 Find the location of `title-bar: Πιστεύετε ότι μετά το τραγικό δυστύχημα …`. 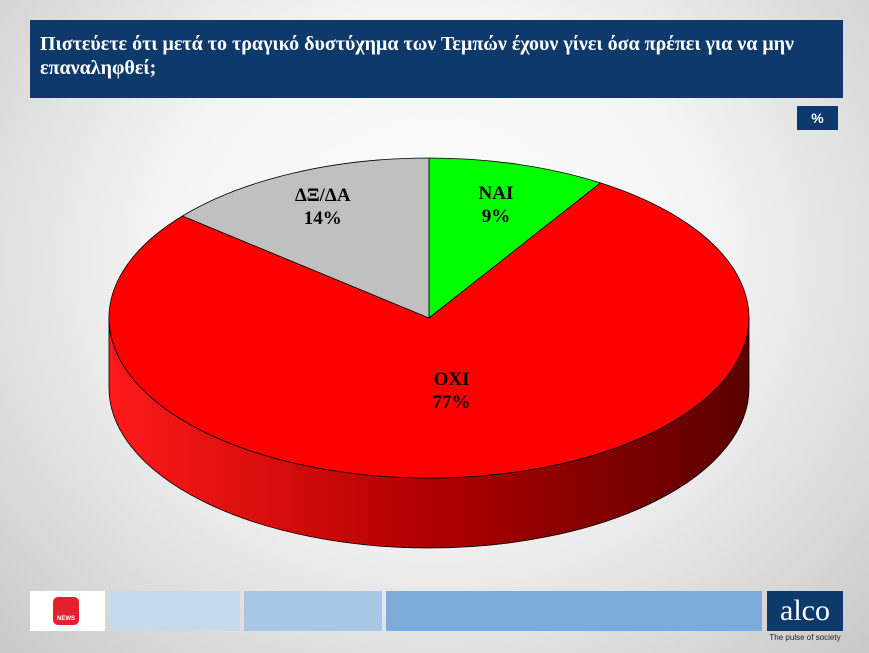

title-bar: Πιστεύετε ότι μετά το τραγικό δυστύχημα … is located at coordinates (436, 59).